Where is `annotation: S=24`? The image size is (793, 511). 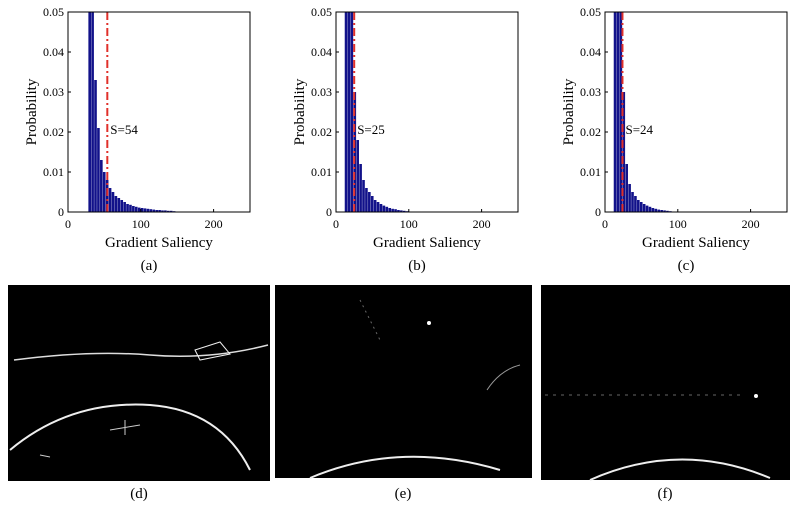 annotation: S=24 is located at coordinates (639, 129).